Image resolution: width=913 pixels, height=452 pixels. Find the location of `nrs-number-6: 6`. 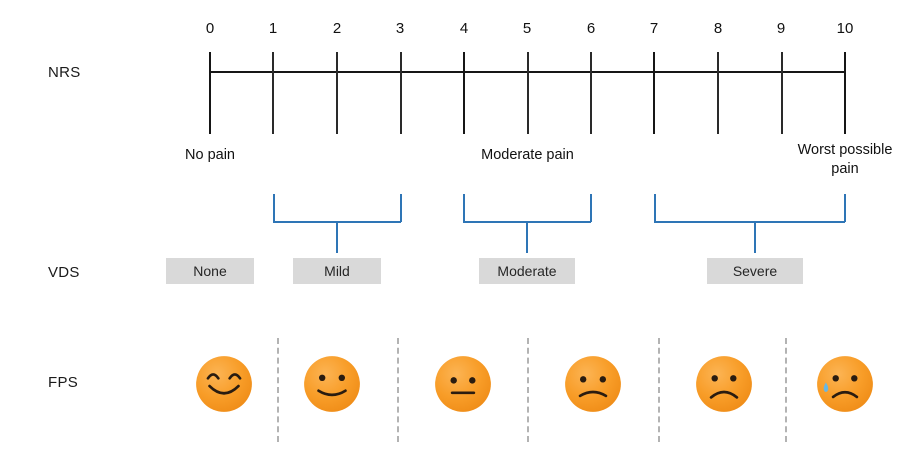

nrs-number-6: 6 is located at coordinates (591, 28).